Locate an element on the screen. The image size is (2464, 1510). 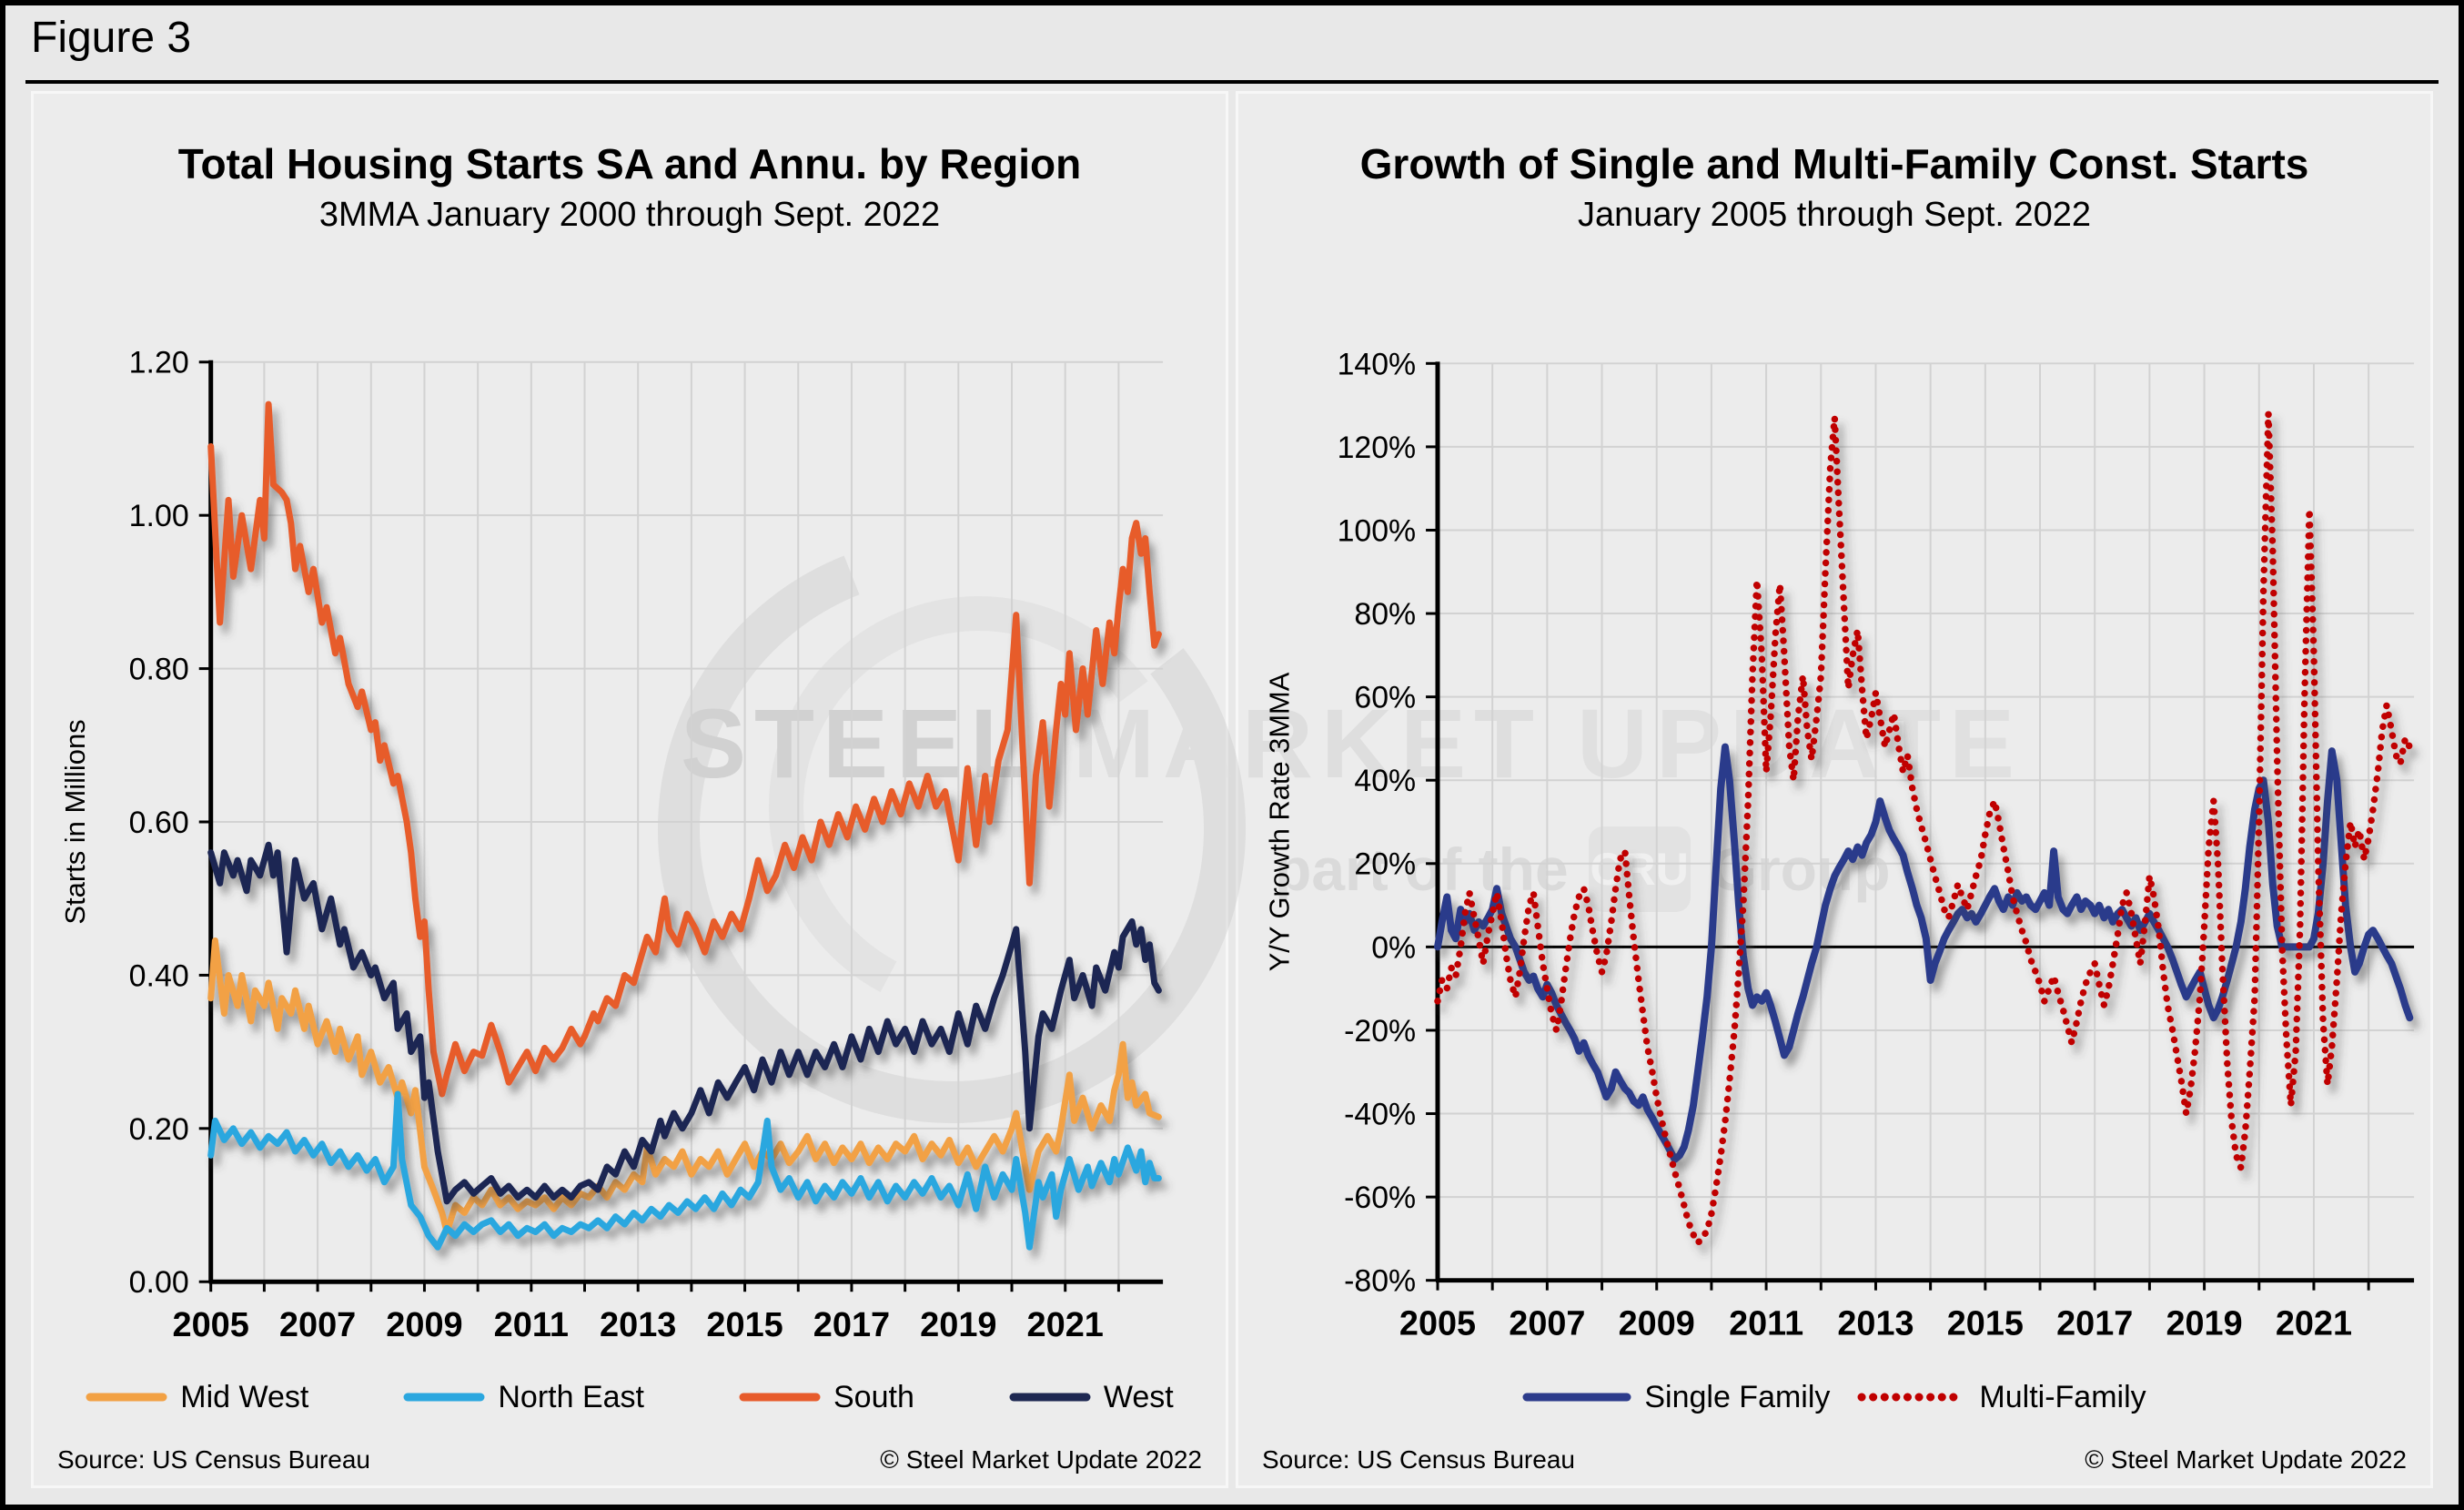
svg-text: -60% is located at coordinates (1380, 1198).